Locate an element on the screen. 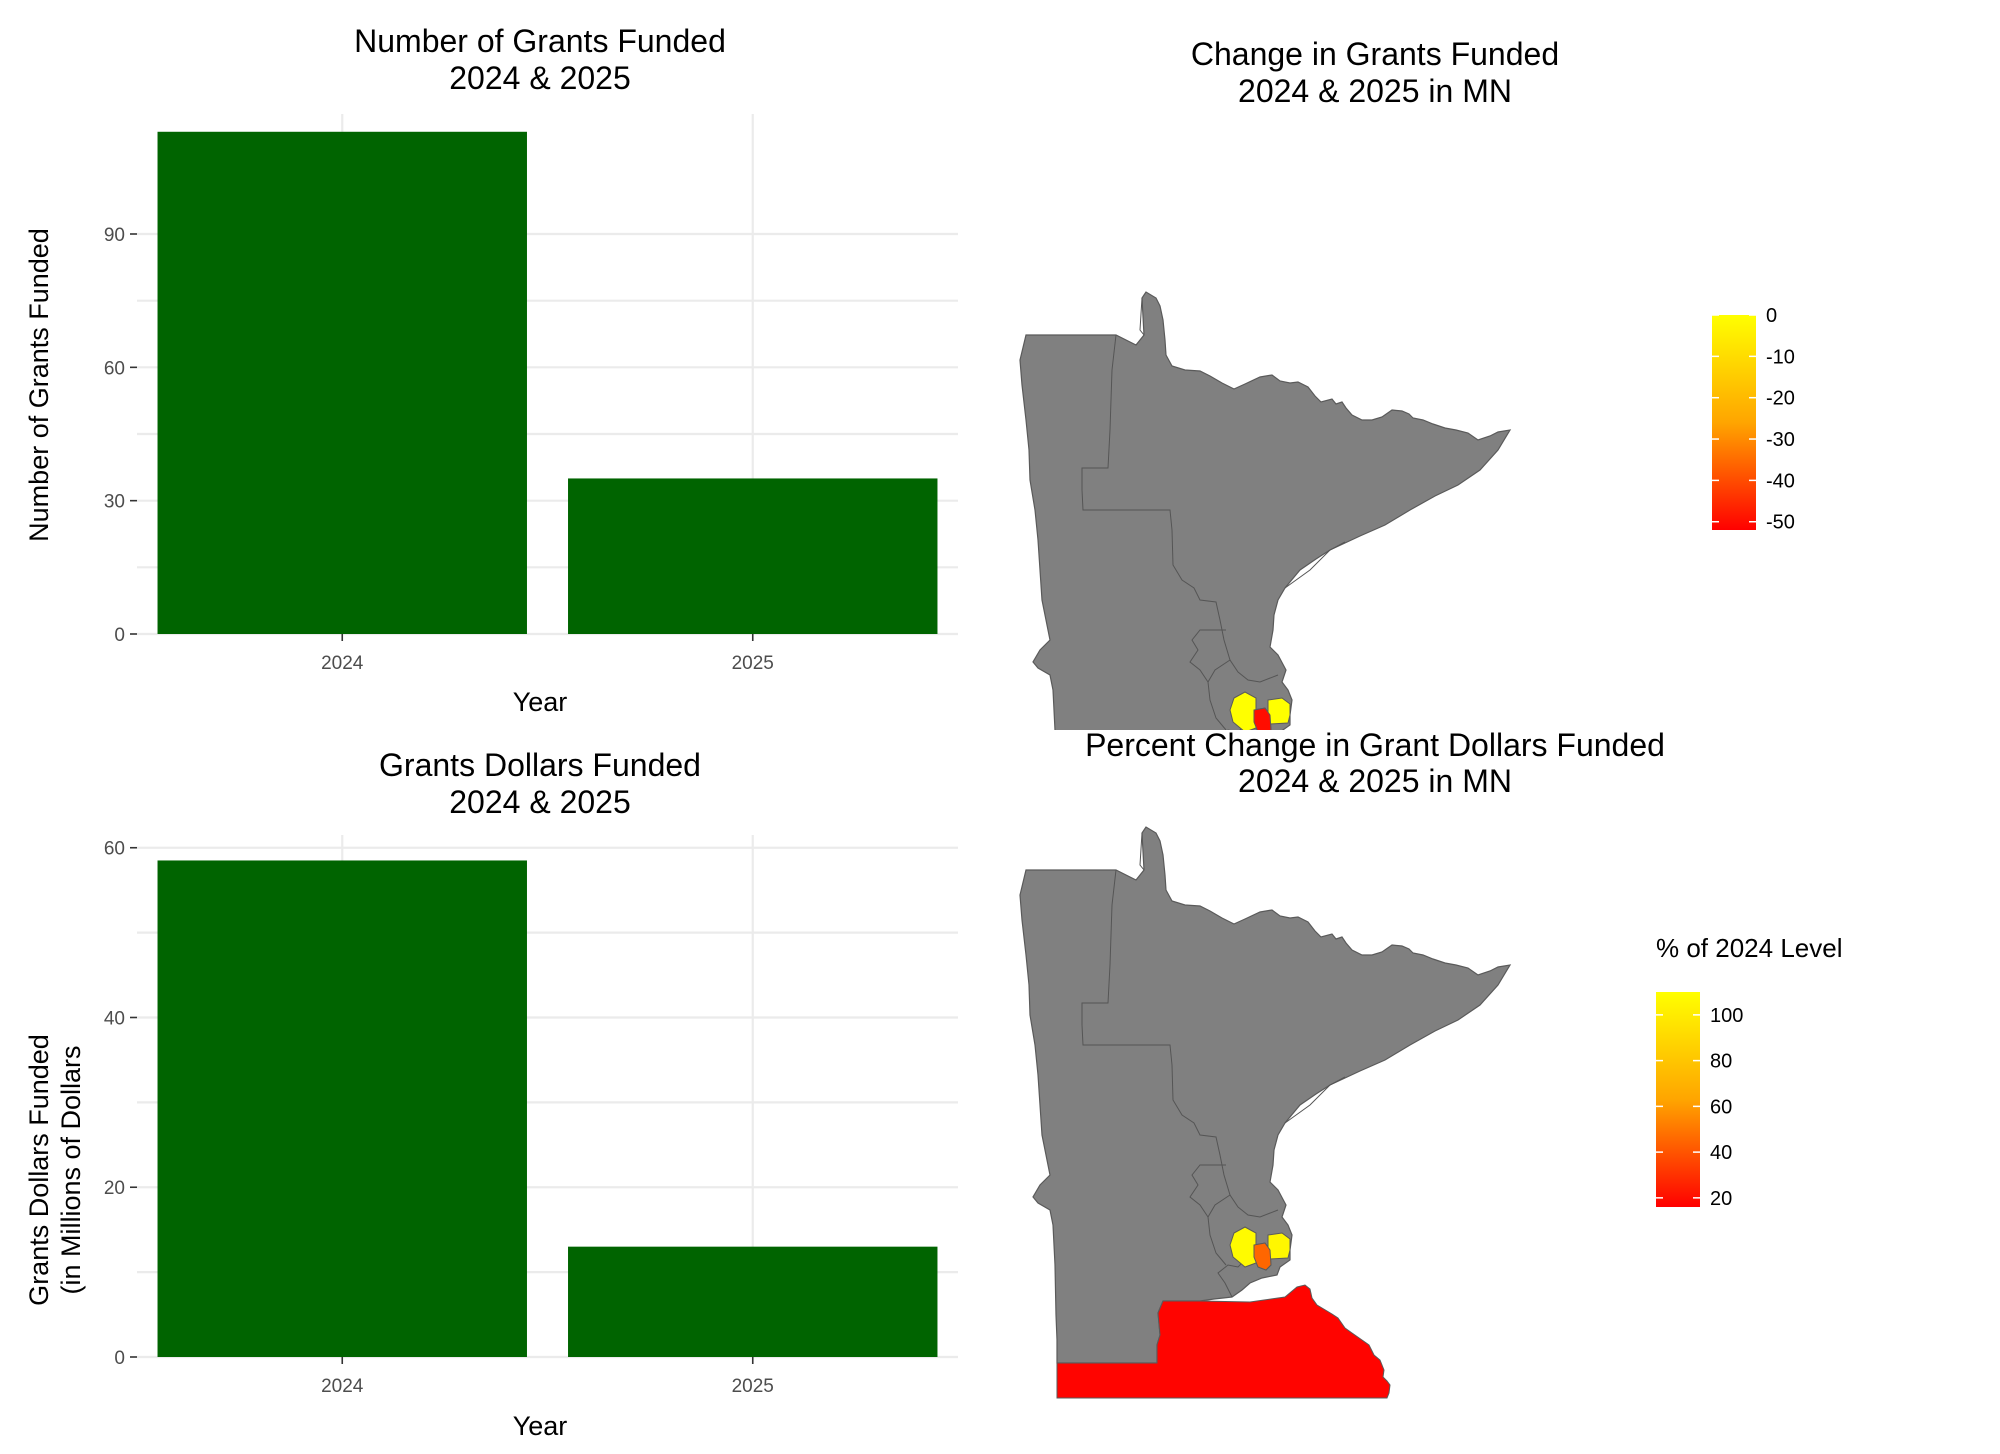  legend-tick-label: -30 is located at coordinates (1780, 440).